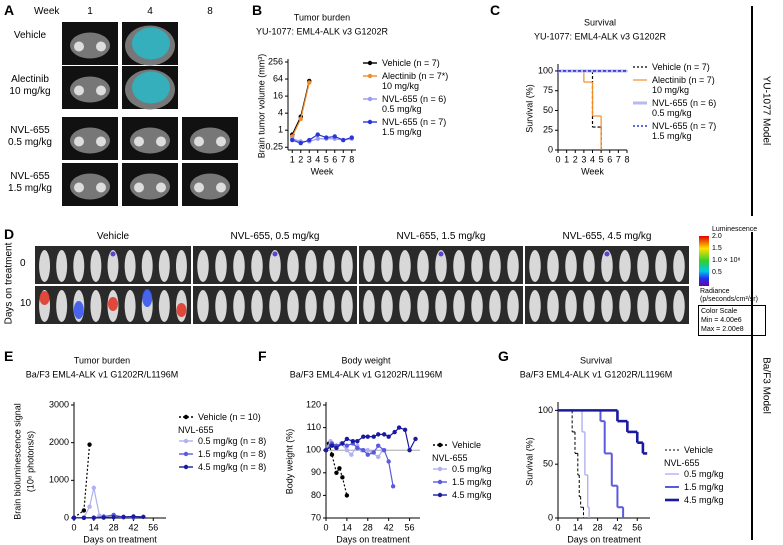 The image size is (783, 545). I want to click on legend-label: Vehicle (n = 10), so click(229, 417).